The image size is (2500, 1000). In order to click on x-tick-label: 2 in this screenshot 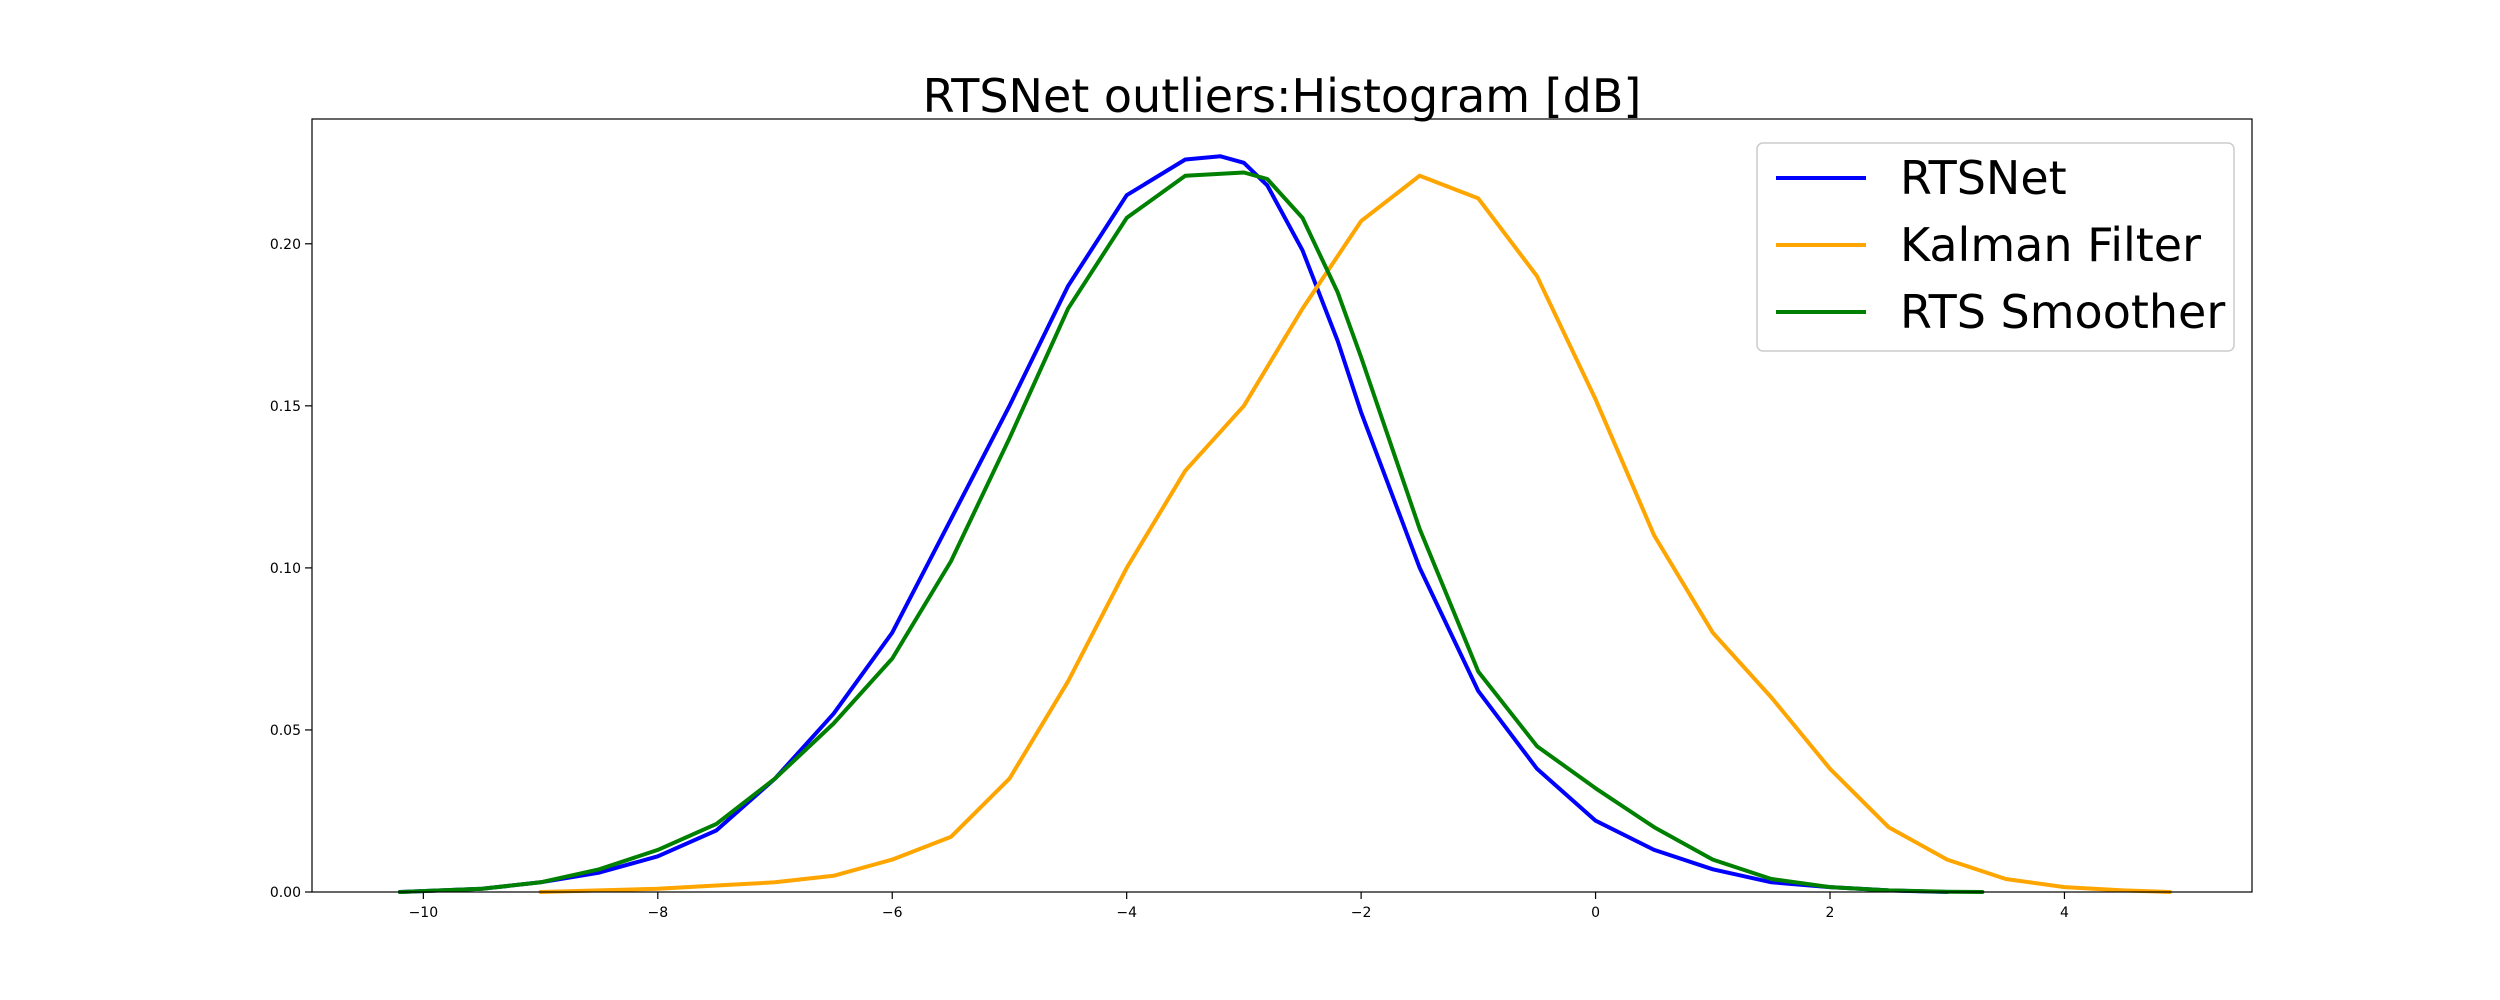, I will do `click(1830, 913)`.